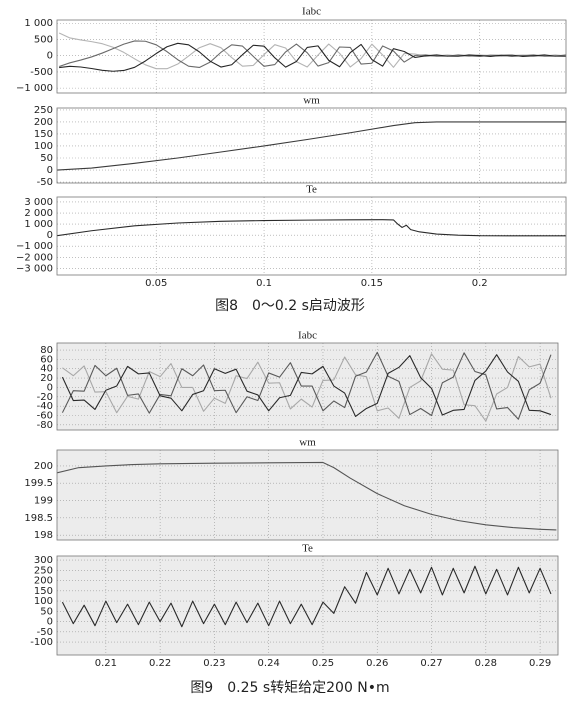 The image size is (573, 704). Describe the element at coordinates (431, 663) in the screenshot. I see `x-tick-label: 0.27` at that location.